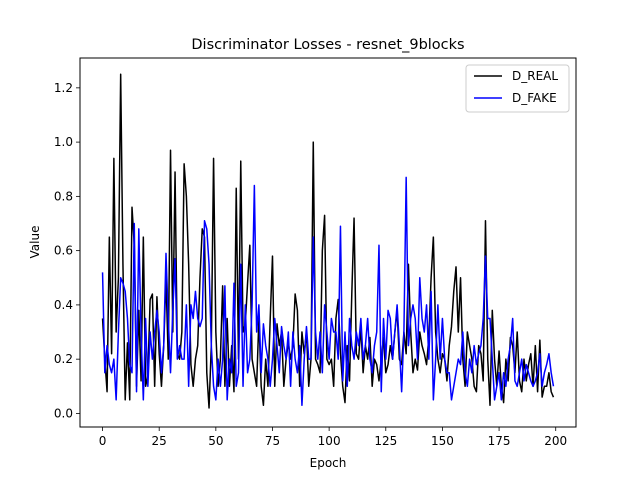 This screenshot has width=640, height=480. What do you see at coordinates (63, 413) in the screenshot?
I see `y-tick-label: 0.0` at bounding box center [63, 413].